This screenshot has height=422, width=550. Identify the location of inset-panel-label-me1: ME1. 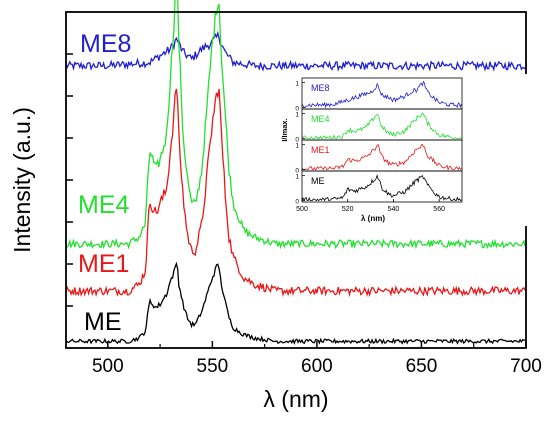
(320, 150).